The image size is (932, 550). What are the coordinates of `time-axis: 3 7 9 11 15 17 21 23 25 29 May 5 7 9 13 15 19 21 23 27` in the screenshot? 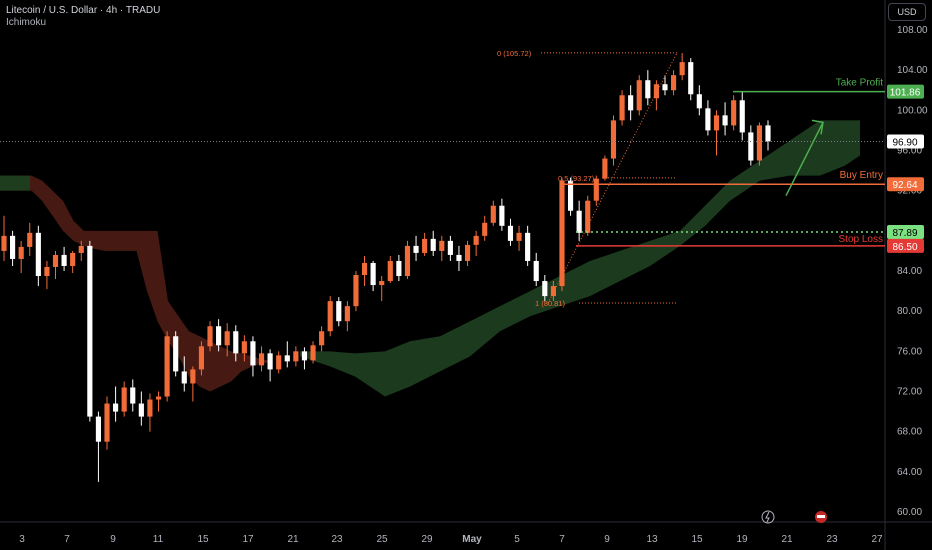 It's located at (451, 527).